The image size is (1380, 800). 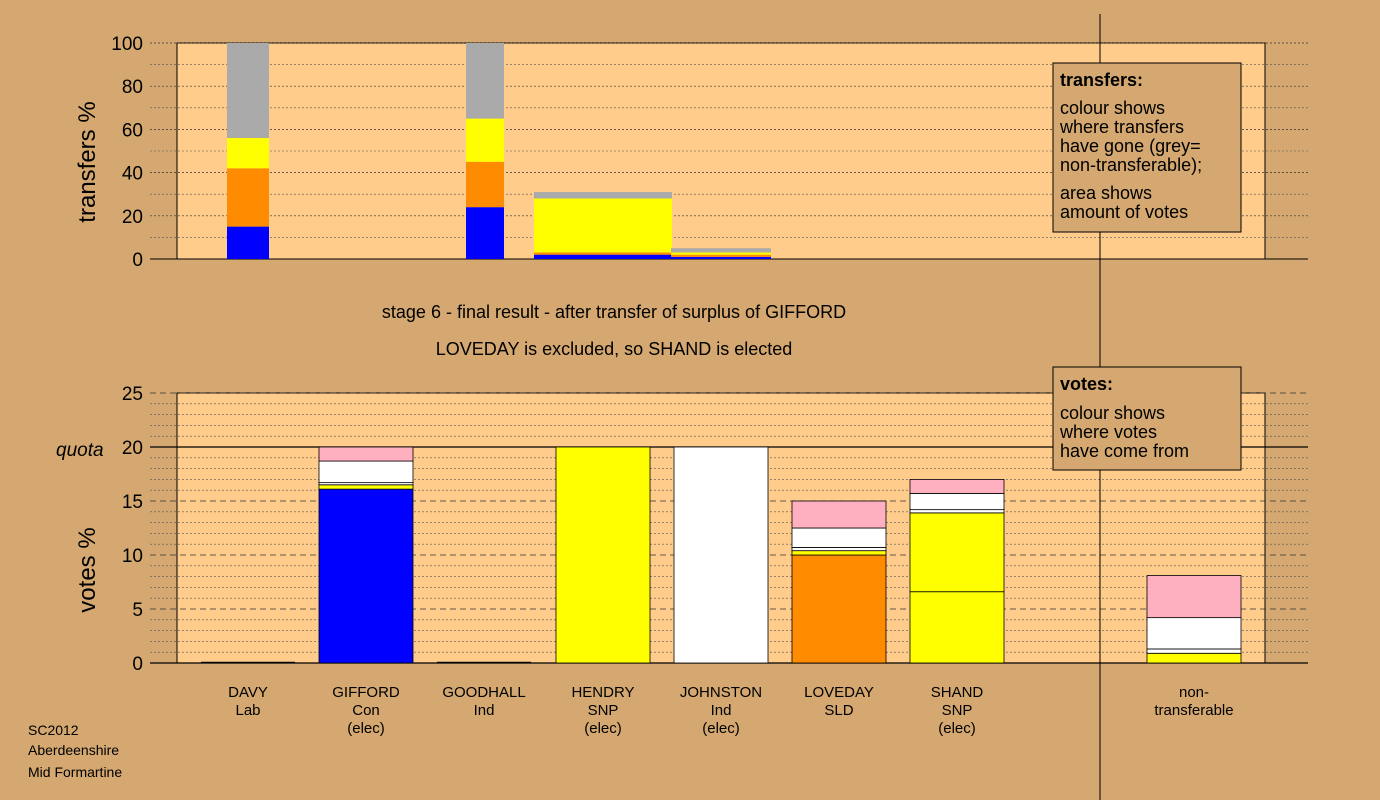 I want to click on votes-legend-title: votes:, so click(x=1086, y=384).